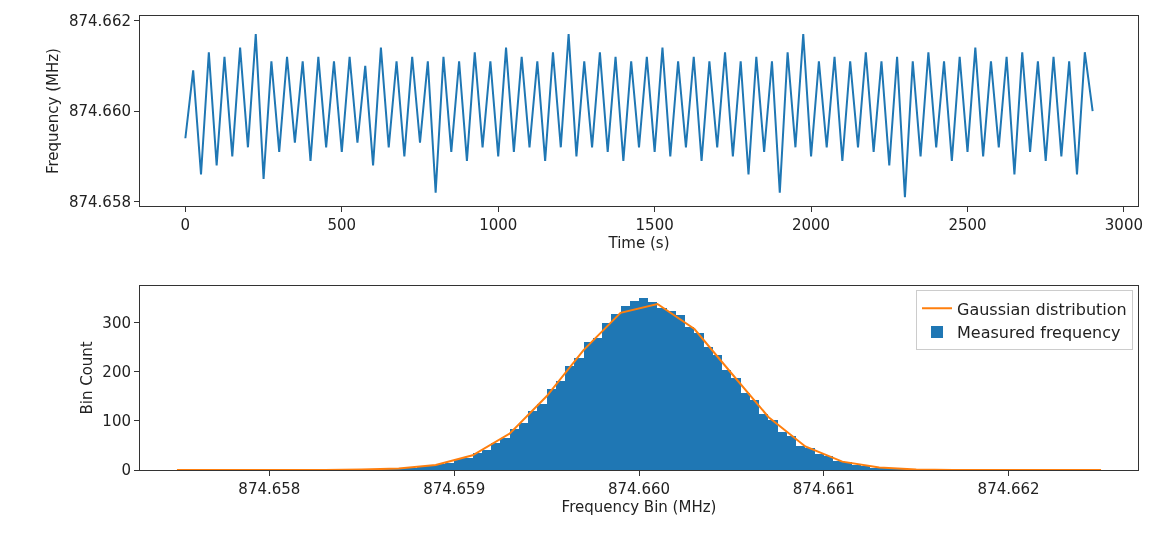 The image size is (1156, 536). What do you see at coordinates (99, 111) in the screenshot?
I see `y-tick-label: 874.660` at bounding box center [99, 111].